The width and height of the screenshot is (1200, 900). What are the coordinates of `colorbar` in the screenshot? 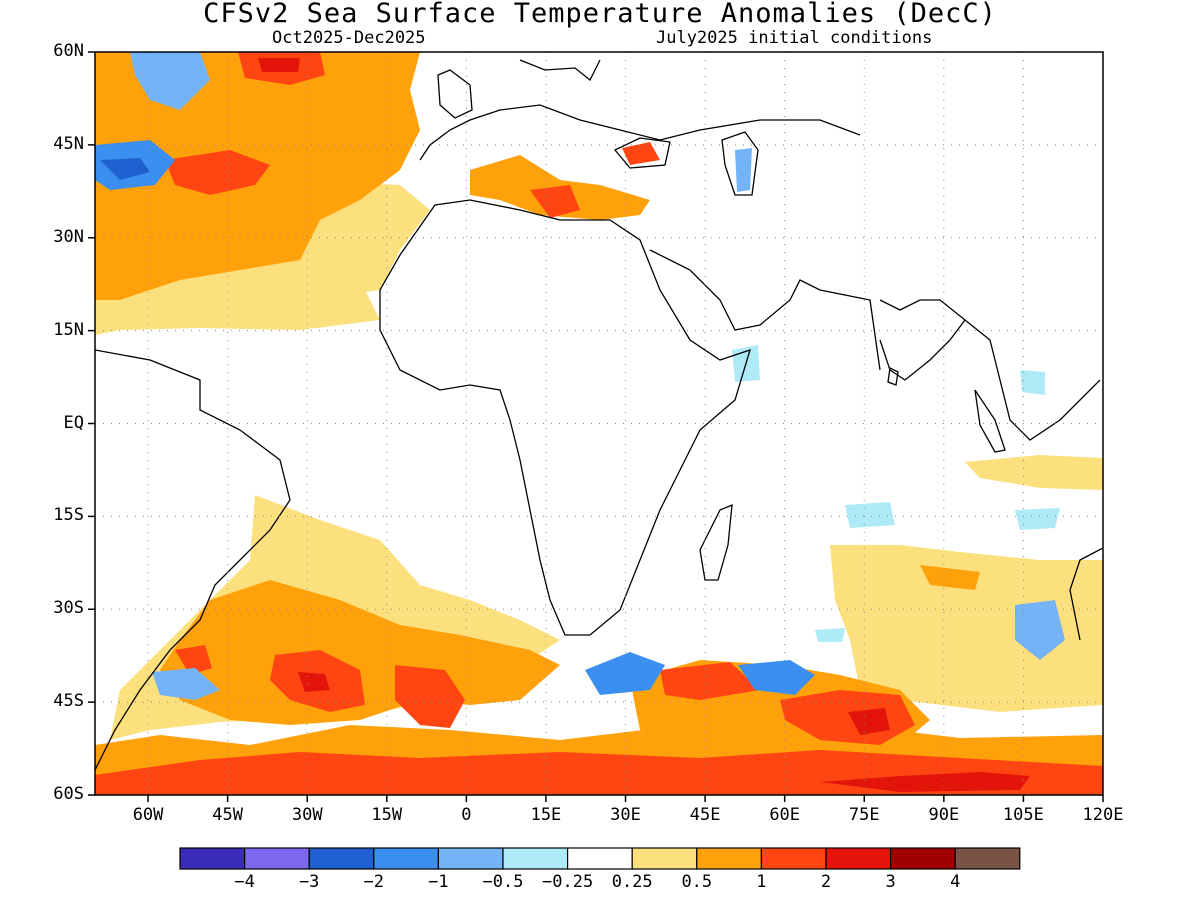 It's located at (600, 858).